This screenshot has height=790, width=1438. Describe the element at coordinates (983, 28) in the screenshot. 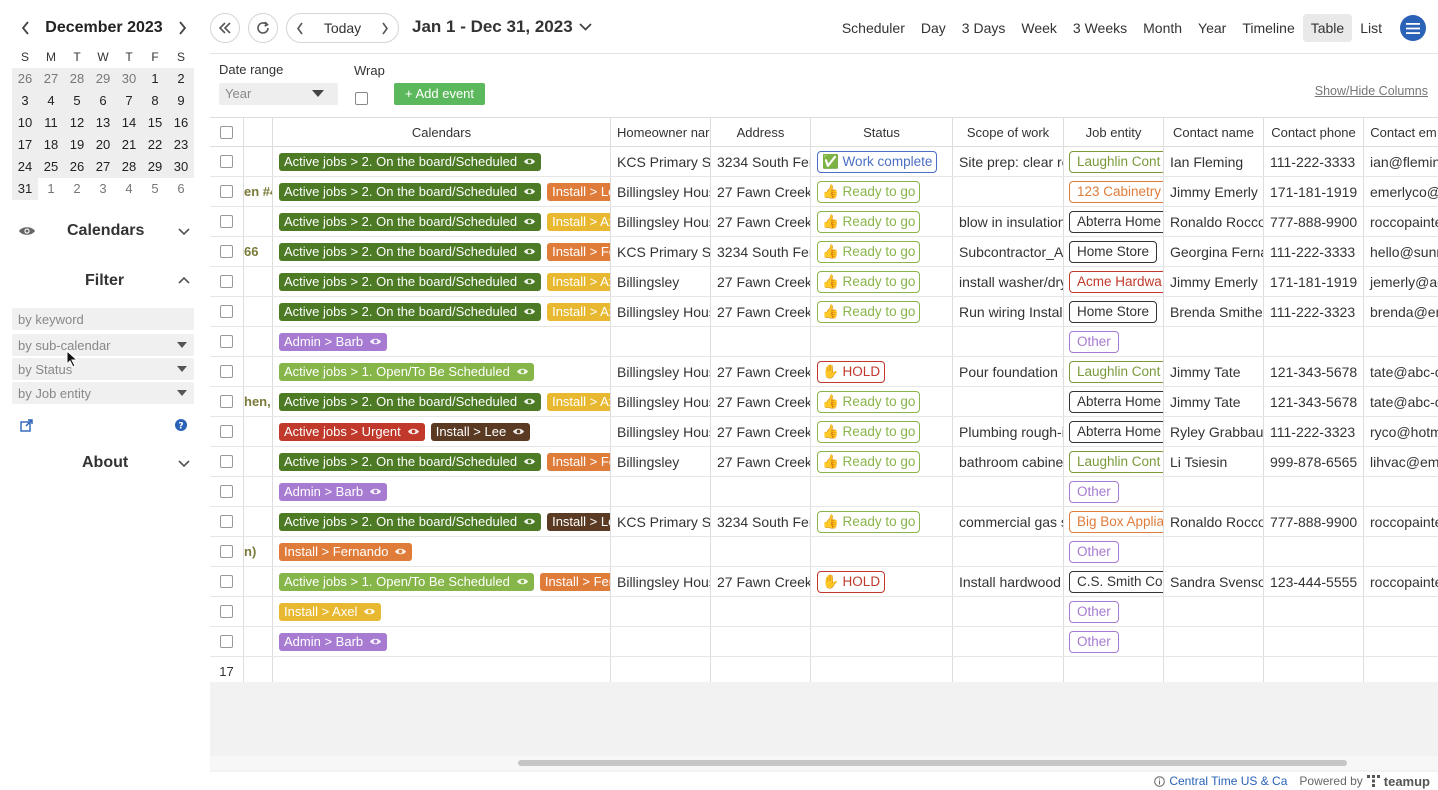

I see `view-3-days: 3 Days` at that location.